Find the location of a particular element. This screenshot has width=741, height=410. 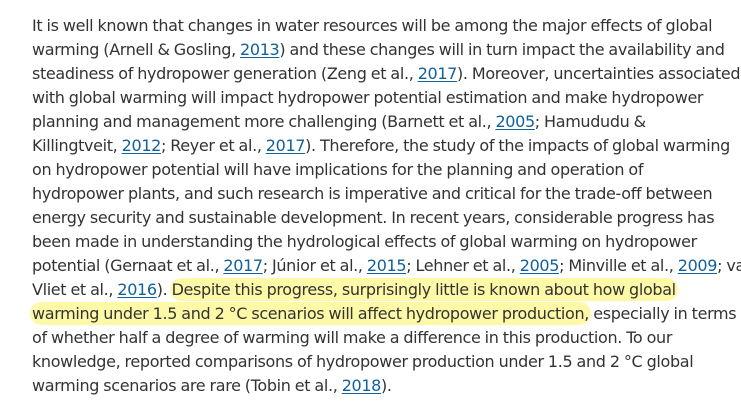

citation-year-link: 2012 is located at coordinates (141, 145).